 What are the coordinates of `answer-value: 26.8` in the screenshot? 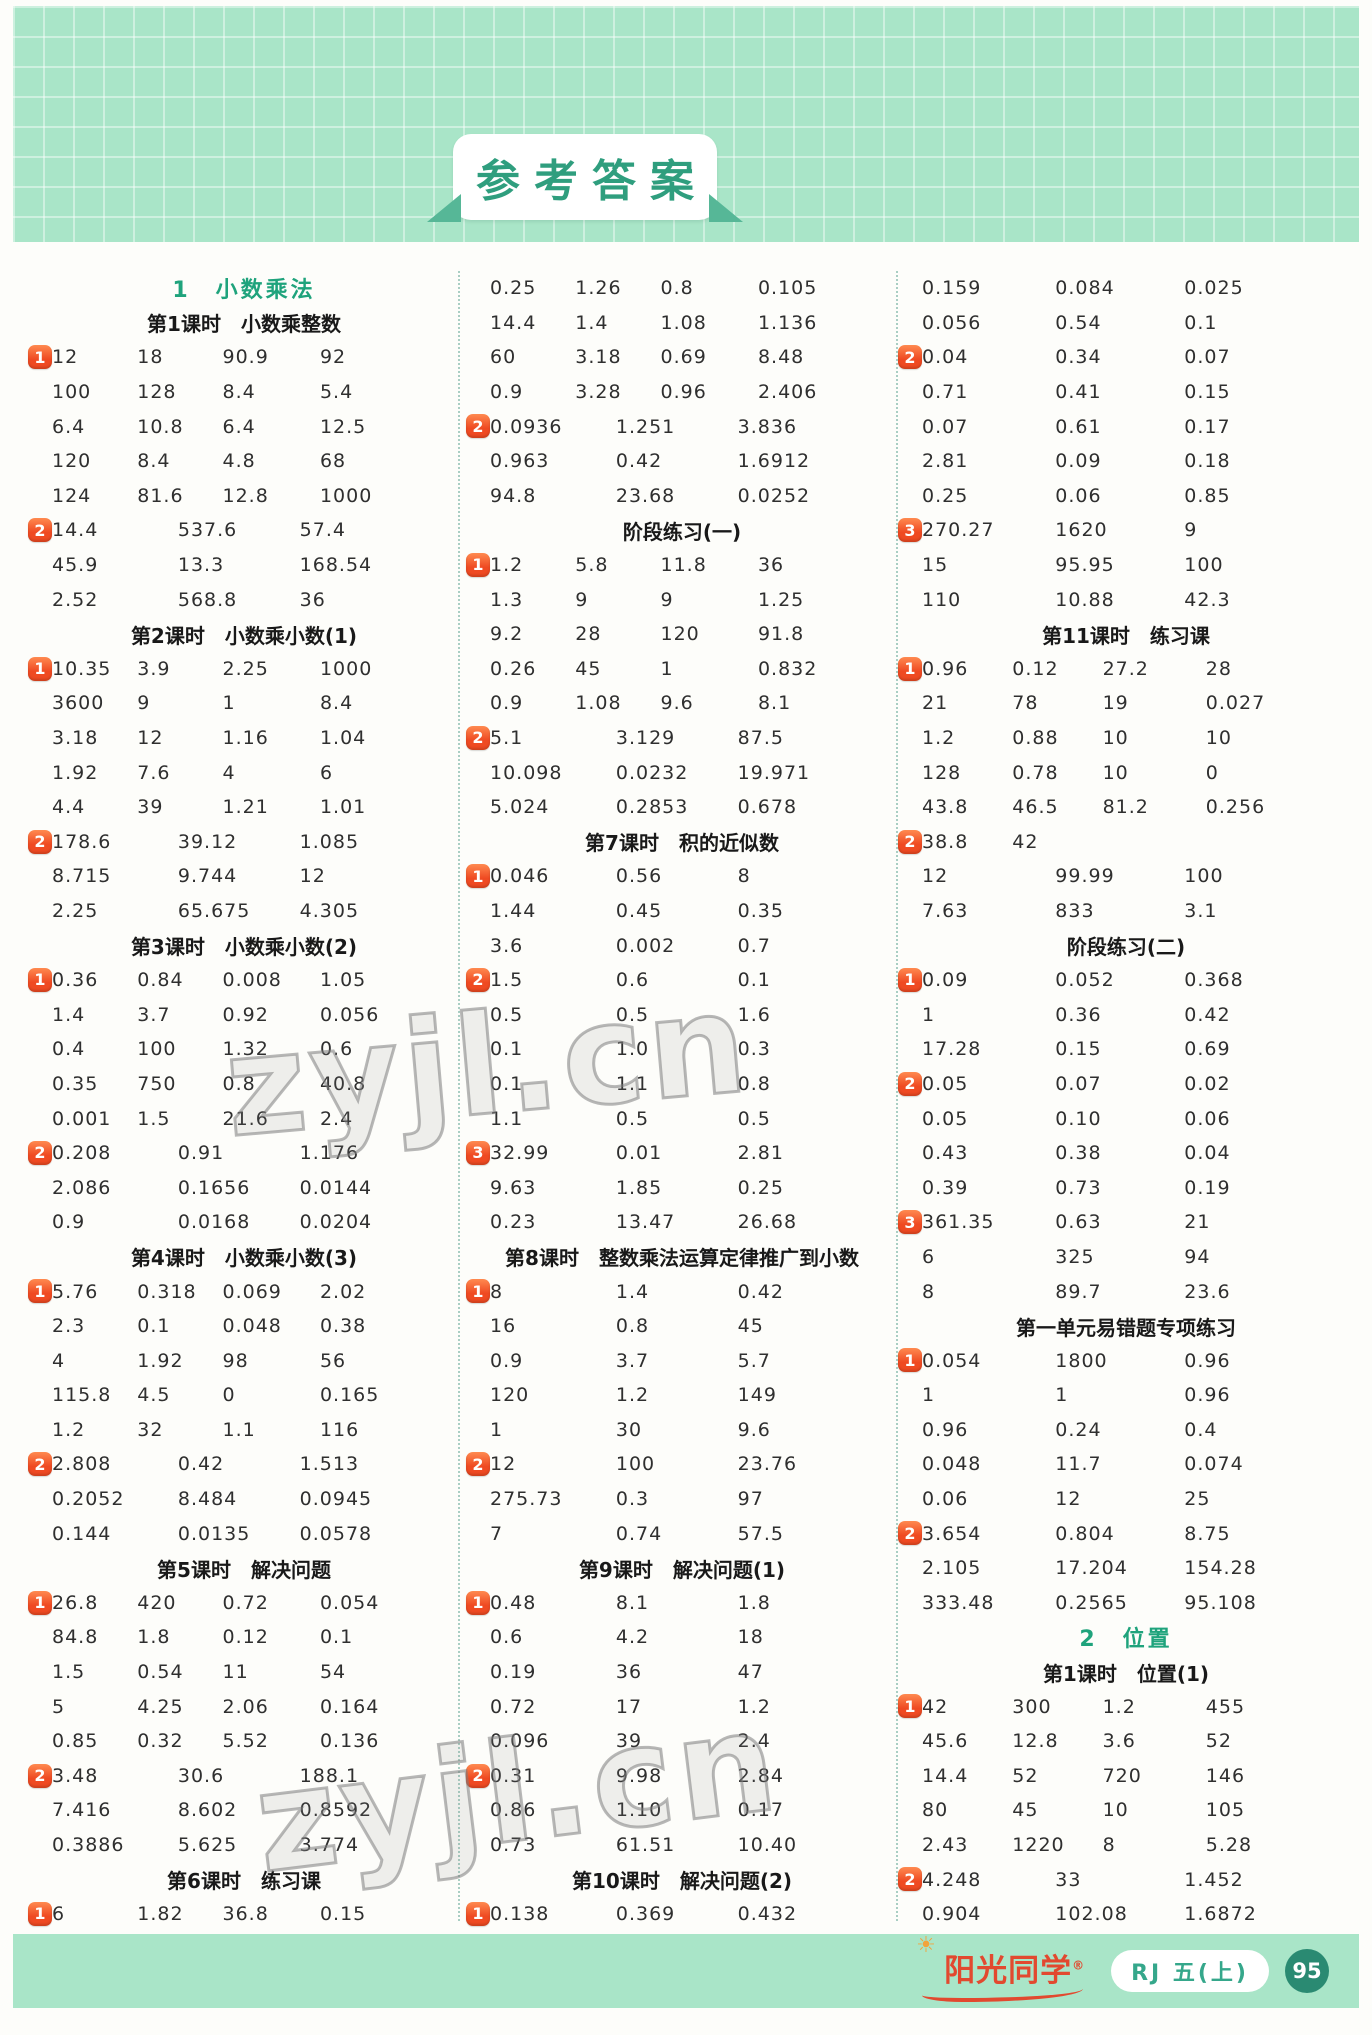 It's located at (75, 1602).